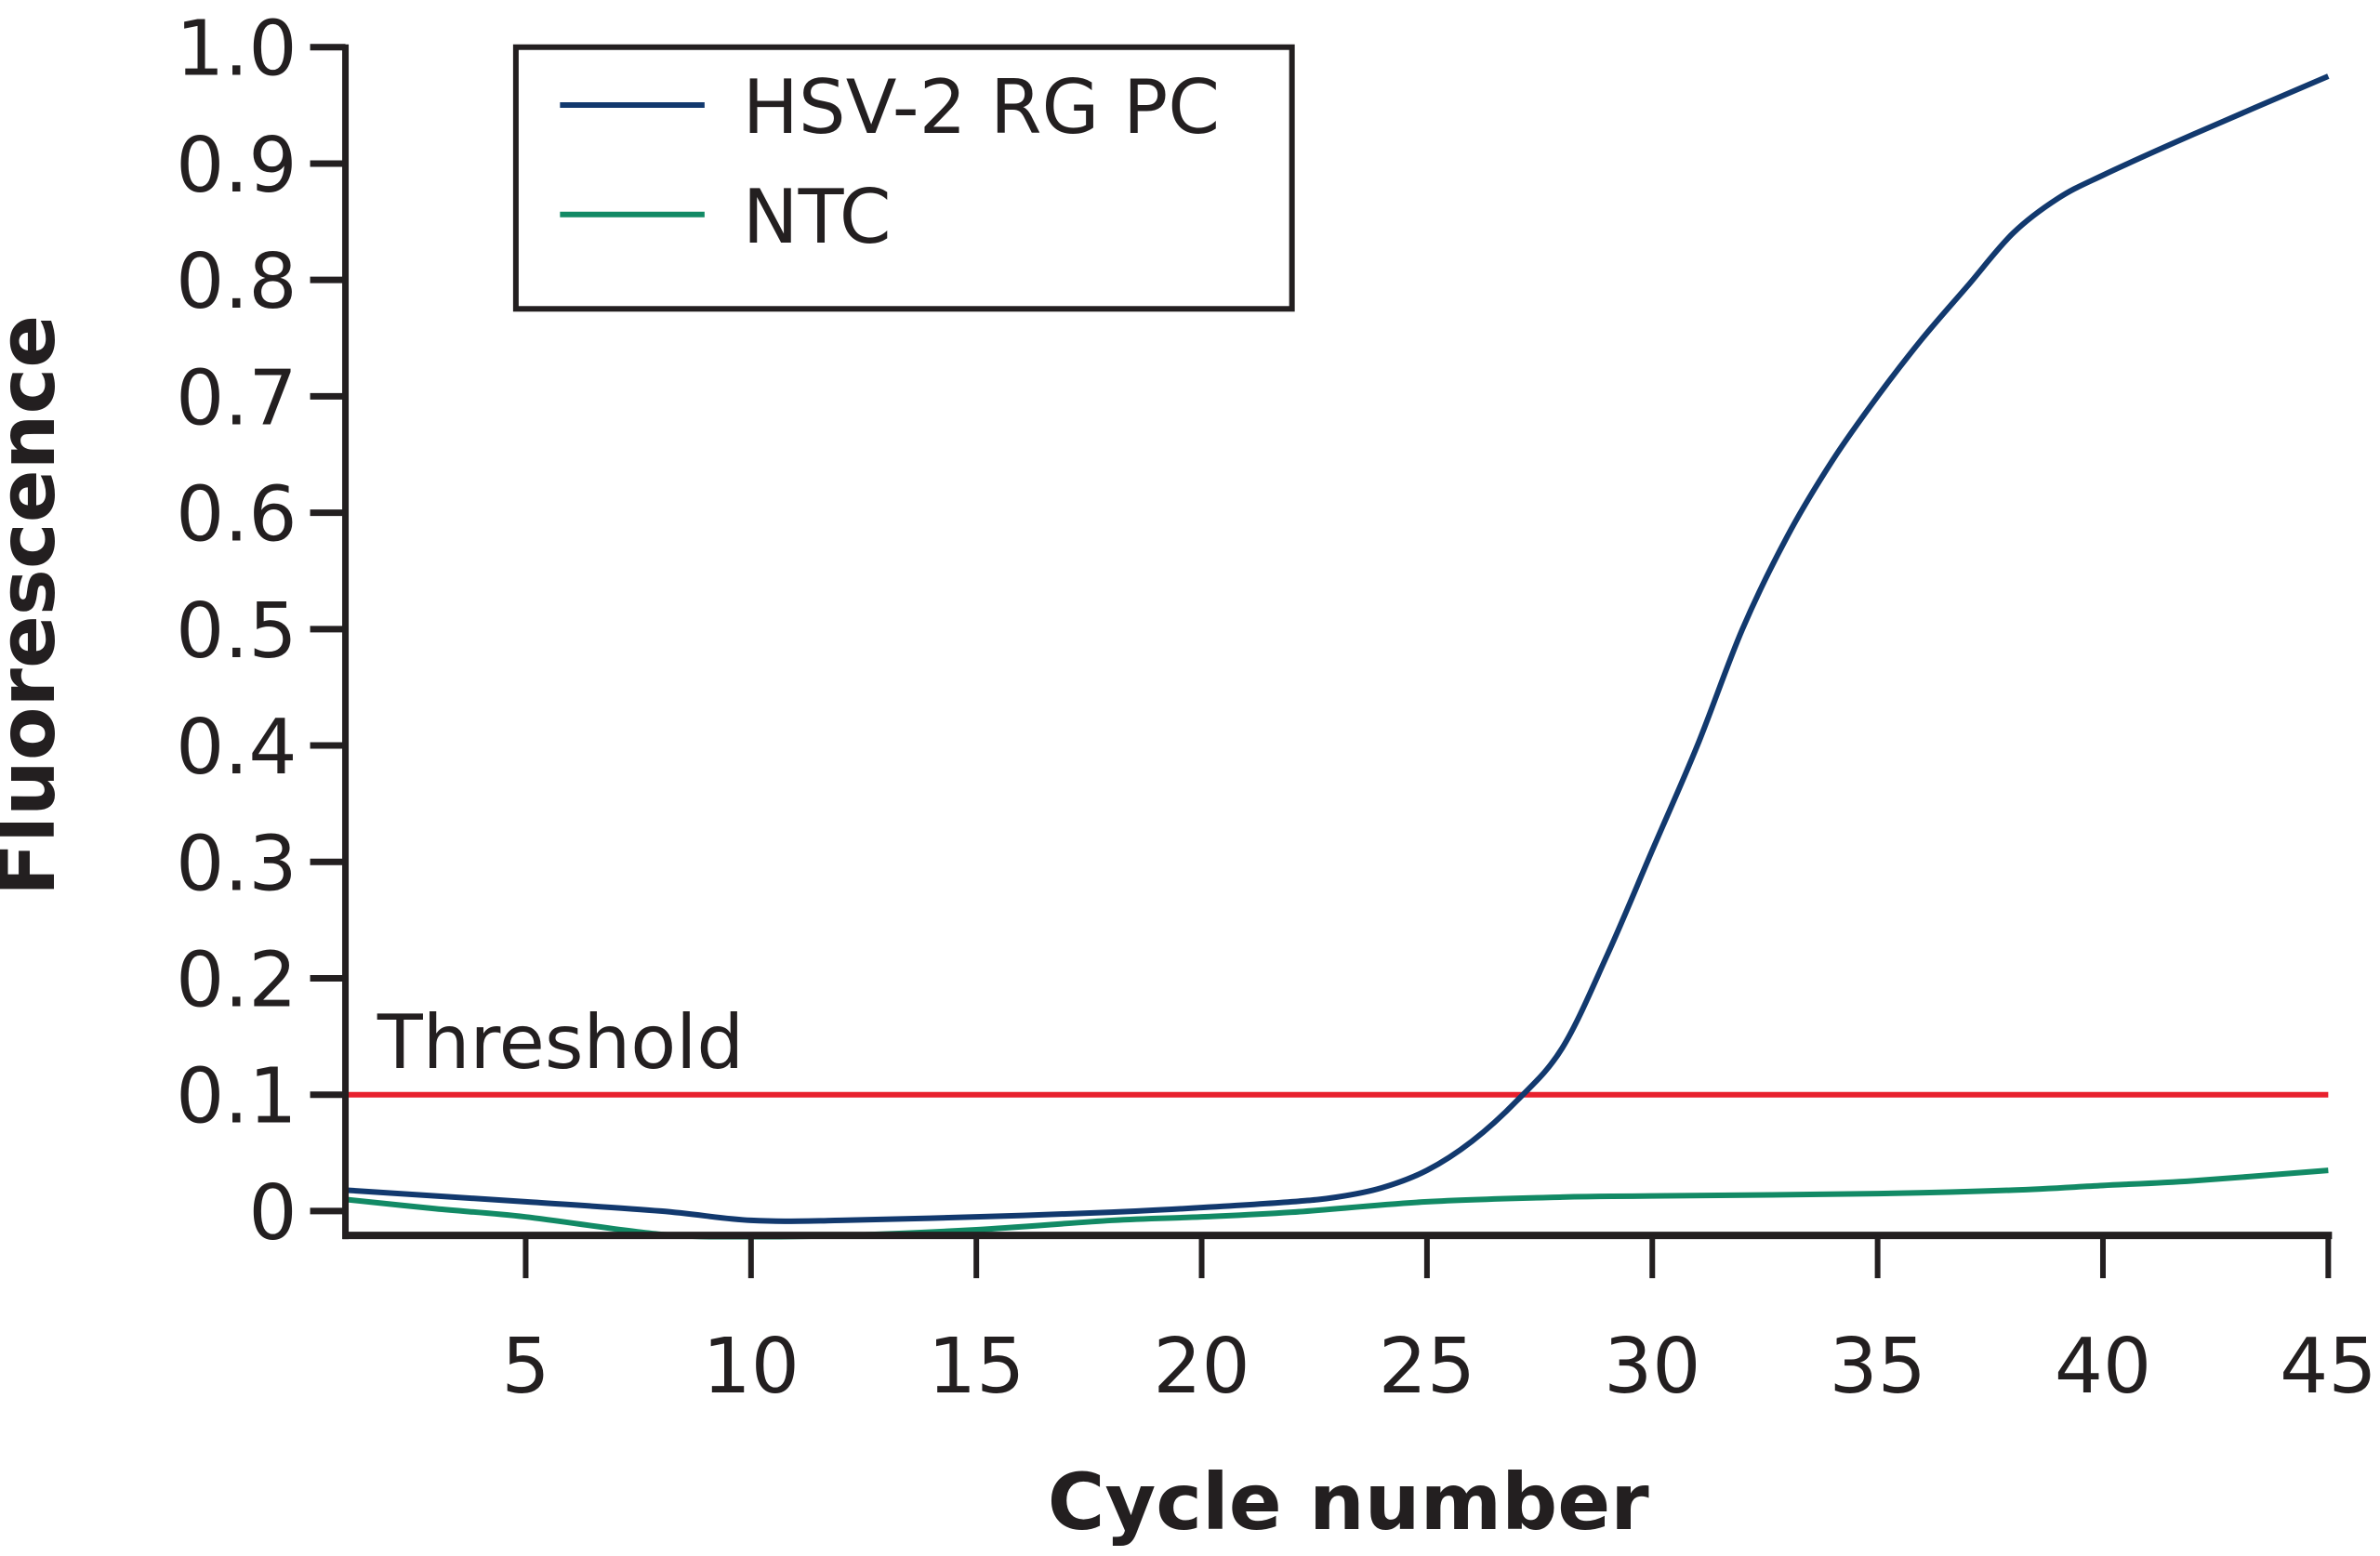 Image resolution: width=2380 pixels, height=1556 pixels. What do you see at coordinates (272, 1213) in the screenshot?
I see `y-tick-label: 0` at bounding box center [272, 1213].